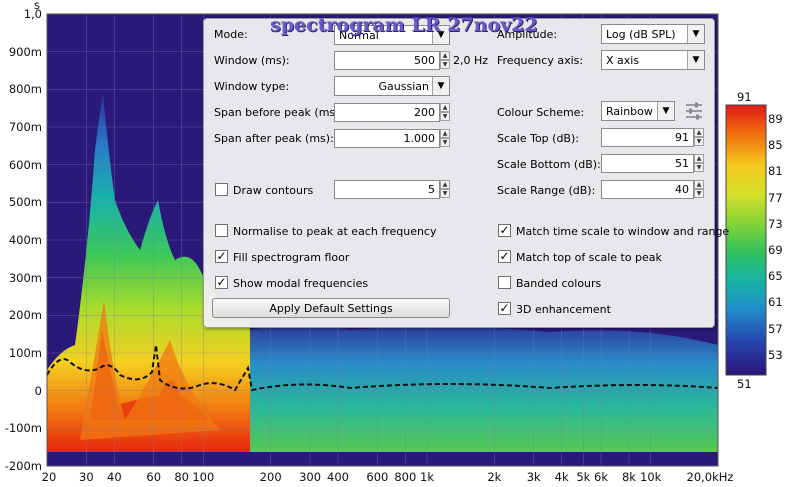 The image size is (800, 487). I want to click on show-modal-checkbox: ✓, so click(221, 282).